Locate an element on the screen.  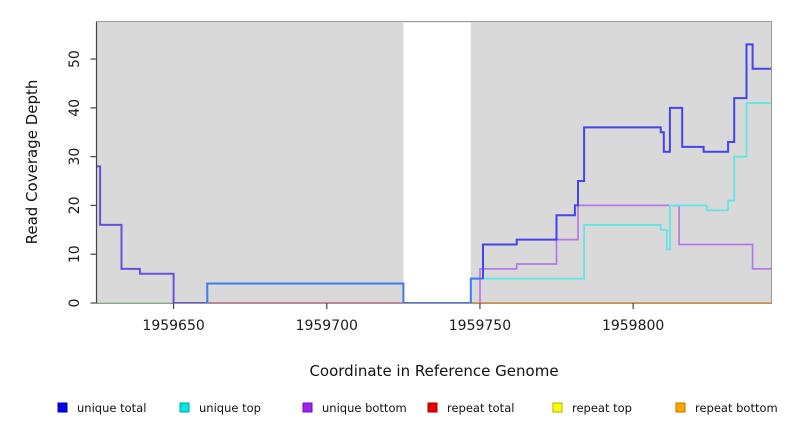
x-tick-label: 1959700 is located at coordinates (327, 326).